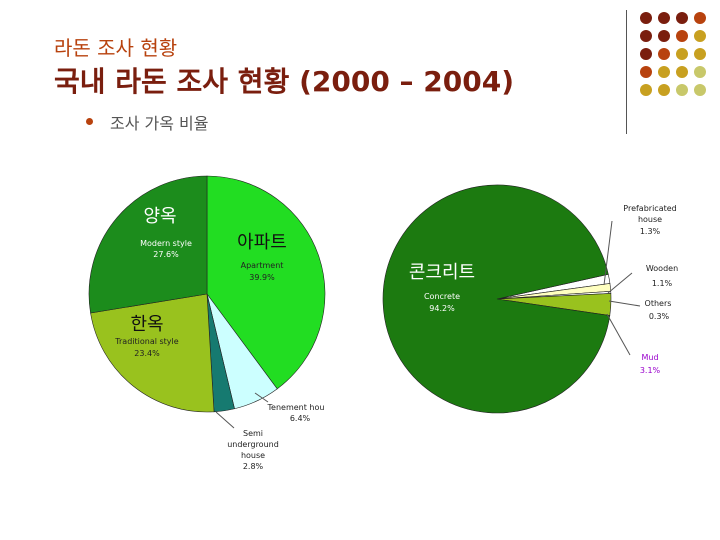  I want to click on bullet-text: 조사 가옥 비율, so click(159, 123).